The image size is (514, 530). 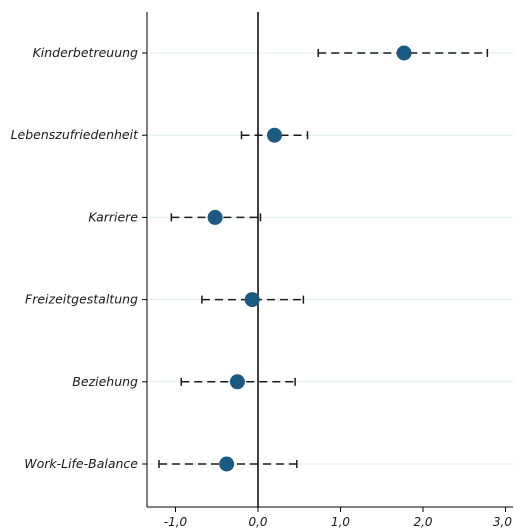 I want to click on x-tick-label: 3,0, so click(x=502, y=522).